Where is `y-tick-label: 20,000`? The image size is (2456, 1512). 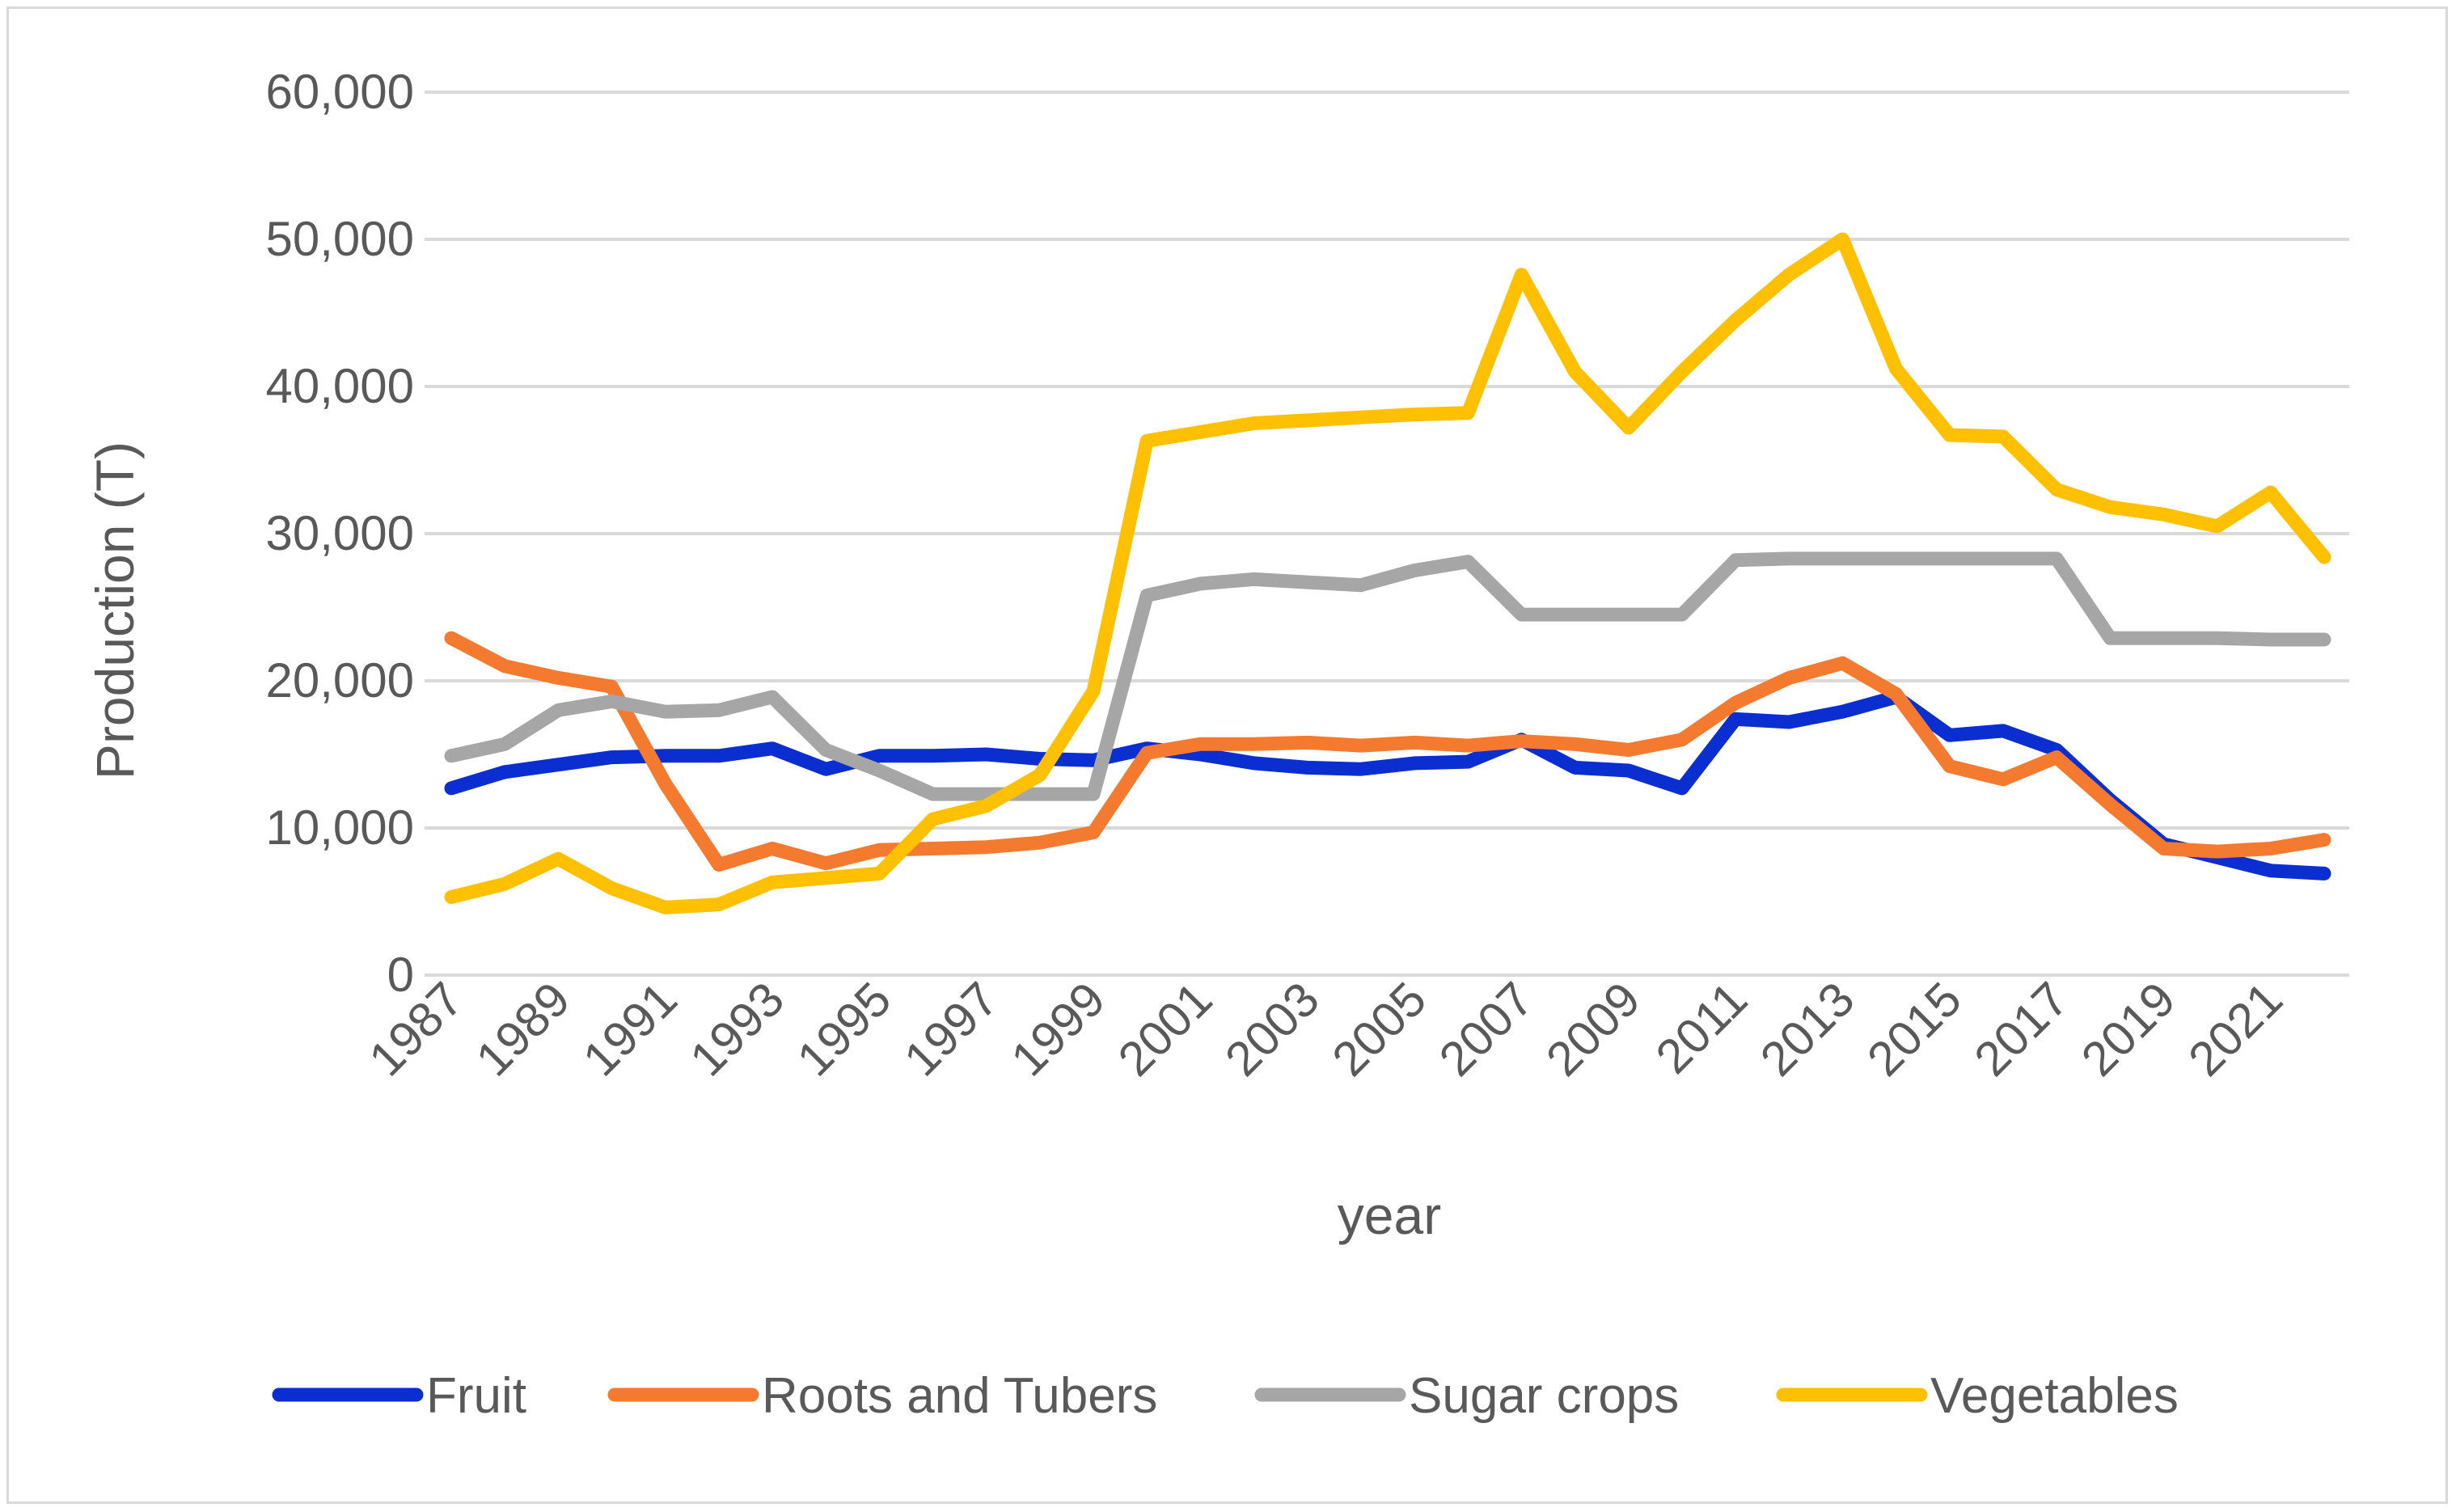
y-tick-label: 20,000 is located at coordinates (339, 680).